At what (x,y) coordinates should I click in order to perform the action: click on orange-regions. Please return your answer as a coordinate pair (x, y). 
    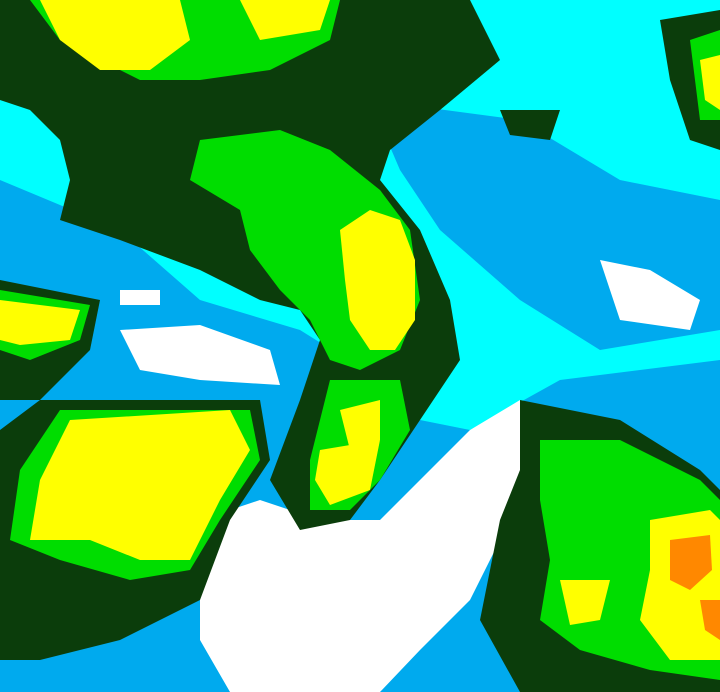
    Looking at the image, I should click on (695, 587).